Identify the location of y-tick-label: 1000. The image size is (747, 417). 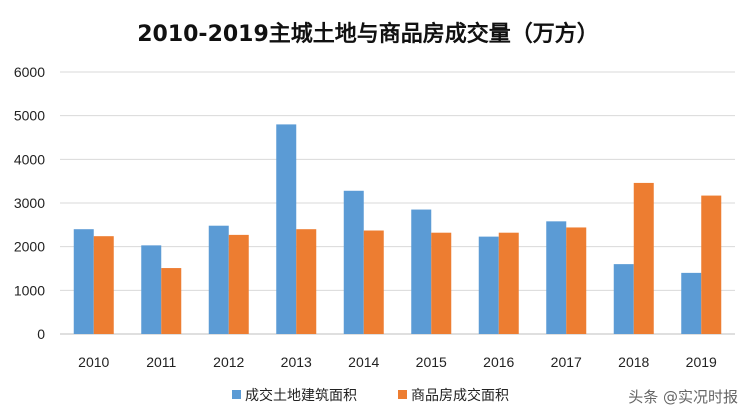
(29, 290).